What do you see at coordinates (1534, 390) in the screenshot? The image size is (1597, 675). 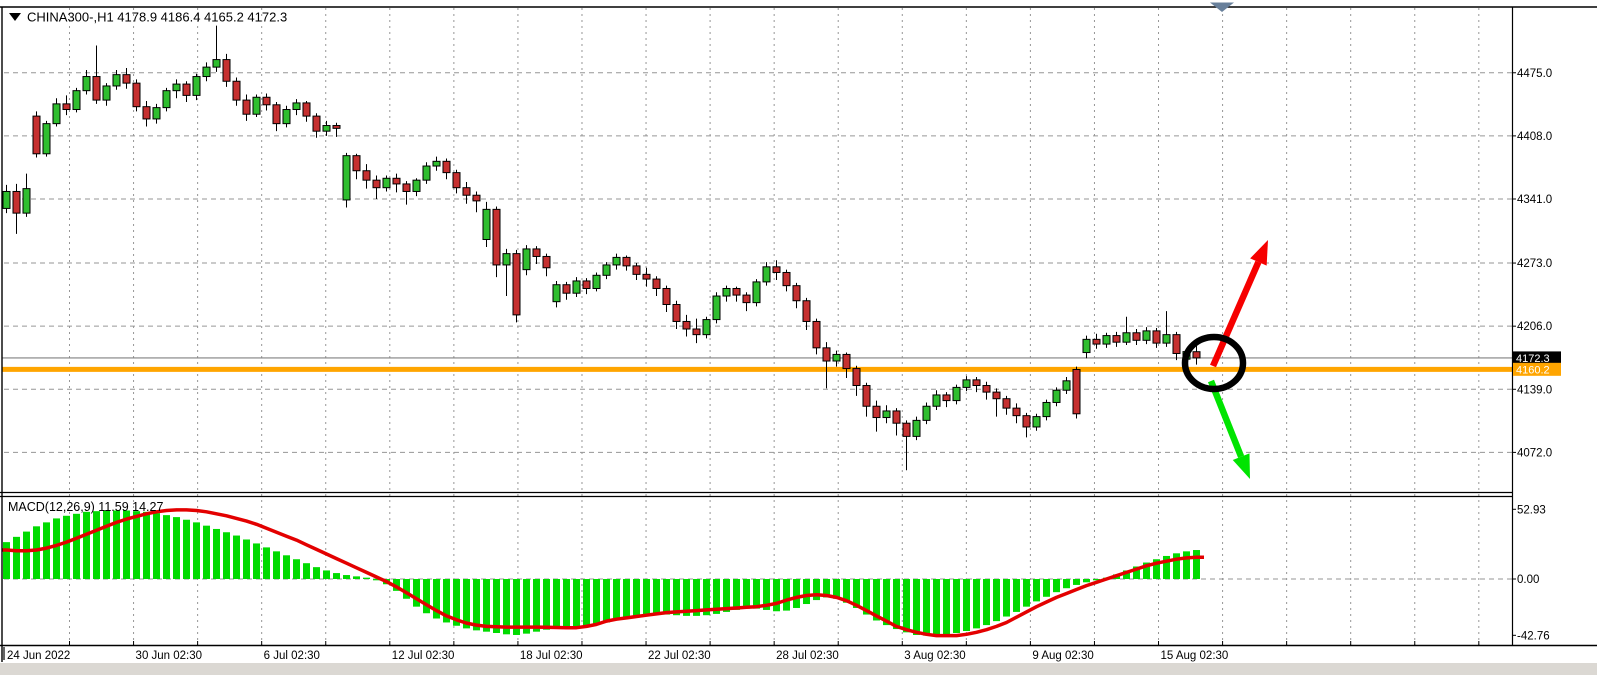 I see `price-axis-label: 4139.0` at bounding box center [1534, 390].